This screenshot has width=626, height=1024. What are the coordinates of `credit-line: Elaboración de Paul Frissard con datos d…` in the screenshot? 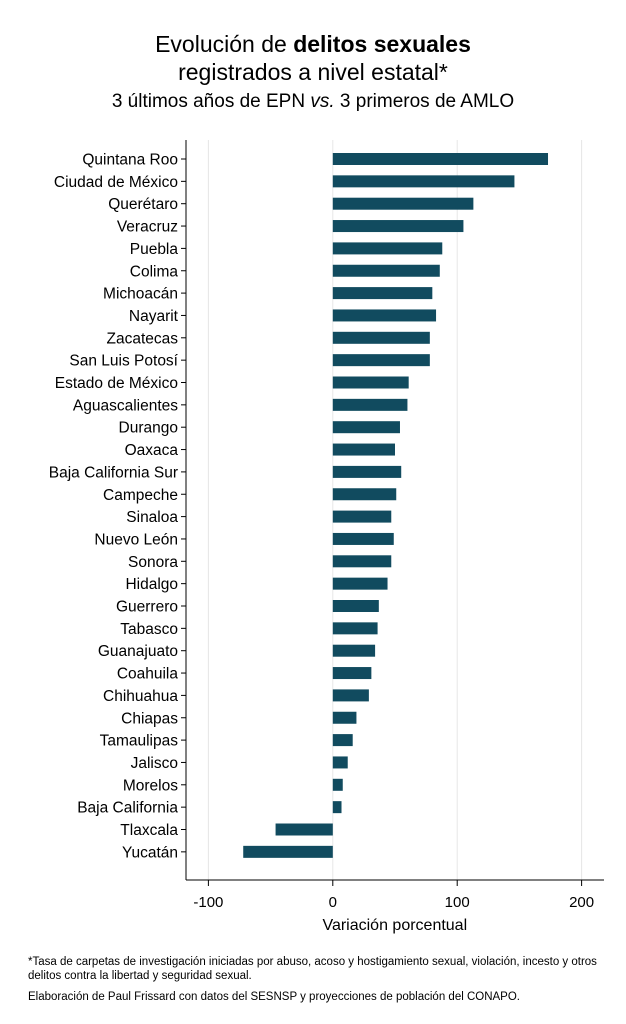 It's located at (274, 997).